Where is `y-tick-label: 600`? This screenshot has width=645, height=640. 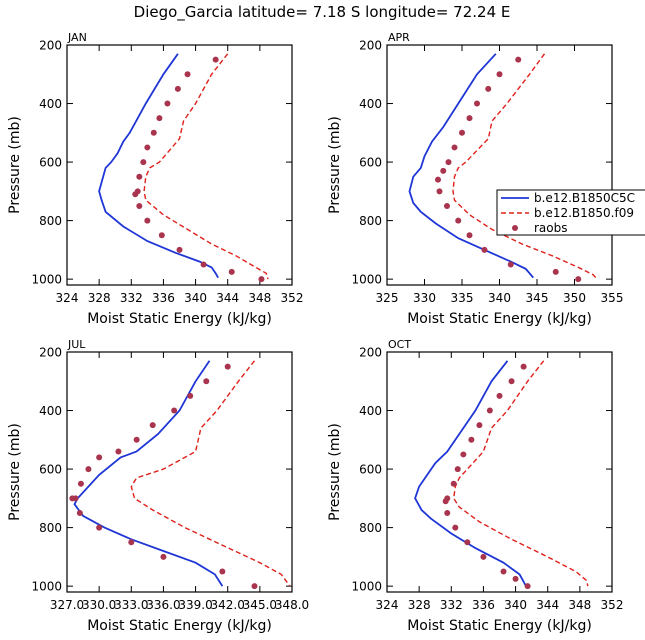 y-tick-label: 600 is located at coordinates (50, 470).